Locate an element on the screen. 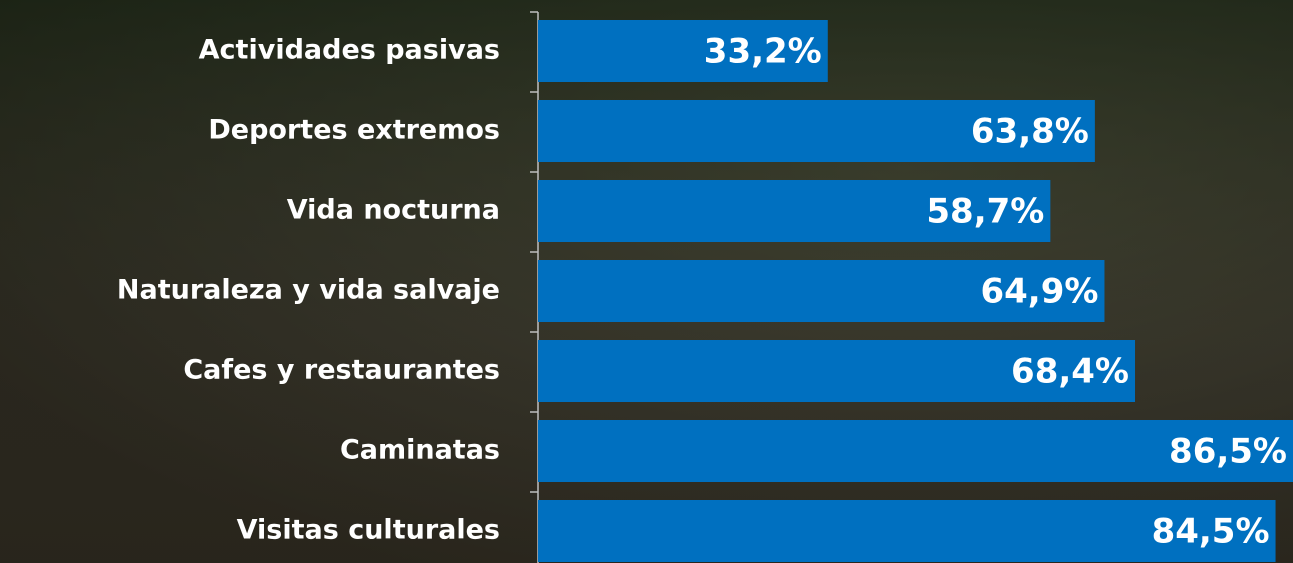  category-label: Naturaleza y vida salvaje is located at coordinates (308, 290).